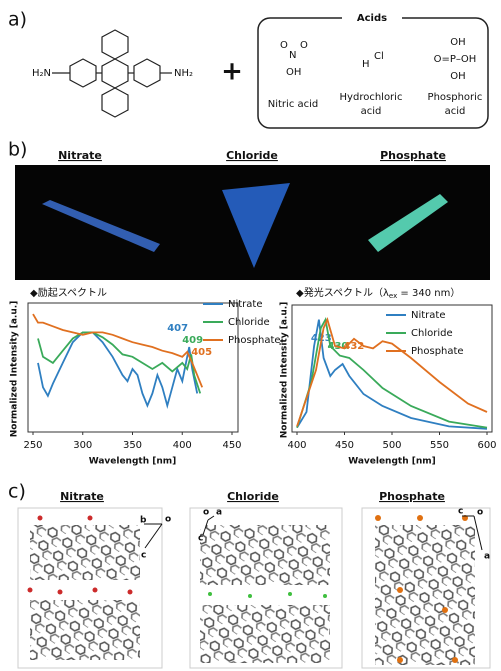  What do you see at coordinates (252, 155) in the screenshot?
I see `crystal-title: Chloride` at bounding box center [252, 155].